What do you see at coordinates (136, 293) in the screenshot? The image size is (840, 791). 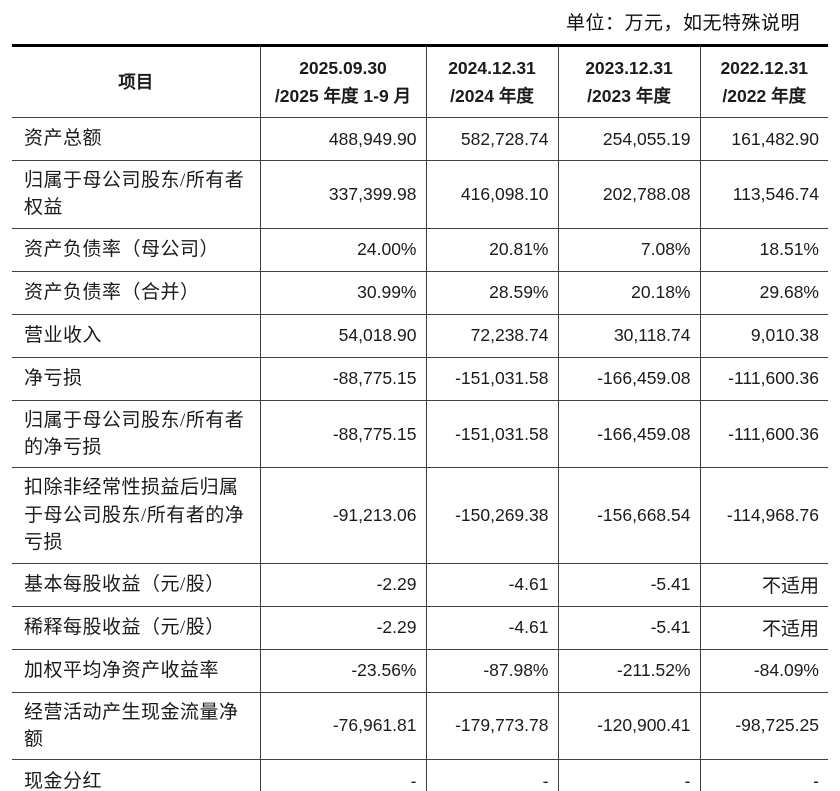 I see `row-label: 资产负债率（合并）` at bounding box center [136, 293].